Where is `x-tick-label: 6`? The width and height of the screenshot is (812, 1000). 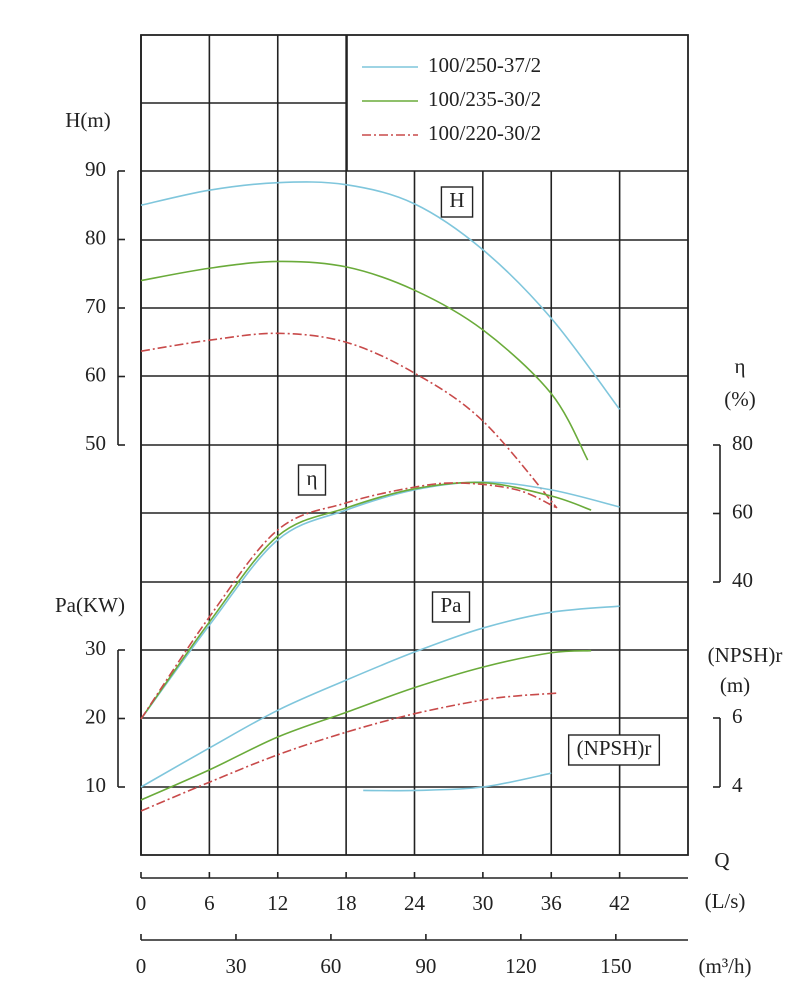 x-tick-label: 6 is located at coordinates (209, 903).